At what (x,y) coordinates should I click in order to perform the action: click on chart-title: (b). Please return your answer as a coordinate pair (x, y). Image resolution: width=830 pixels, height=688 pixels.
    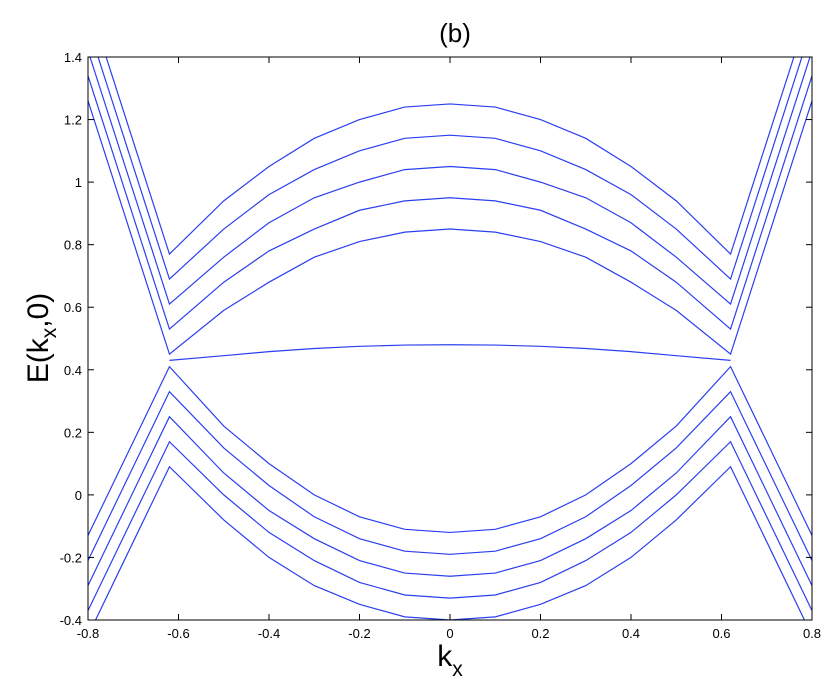
    Looking at the image, I should click on (455, 33).